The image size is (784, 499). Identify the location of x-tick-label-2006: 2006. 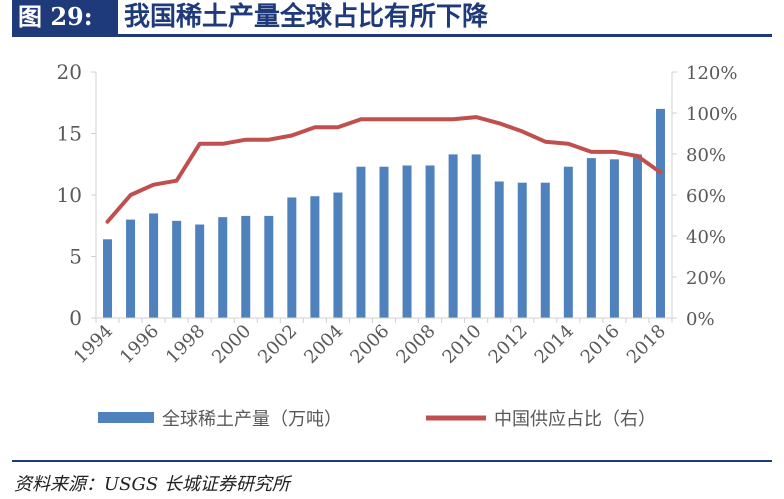
(369, 344).